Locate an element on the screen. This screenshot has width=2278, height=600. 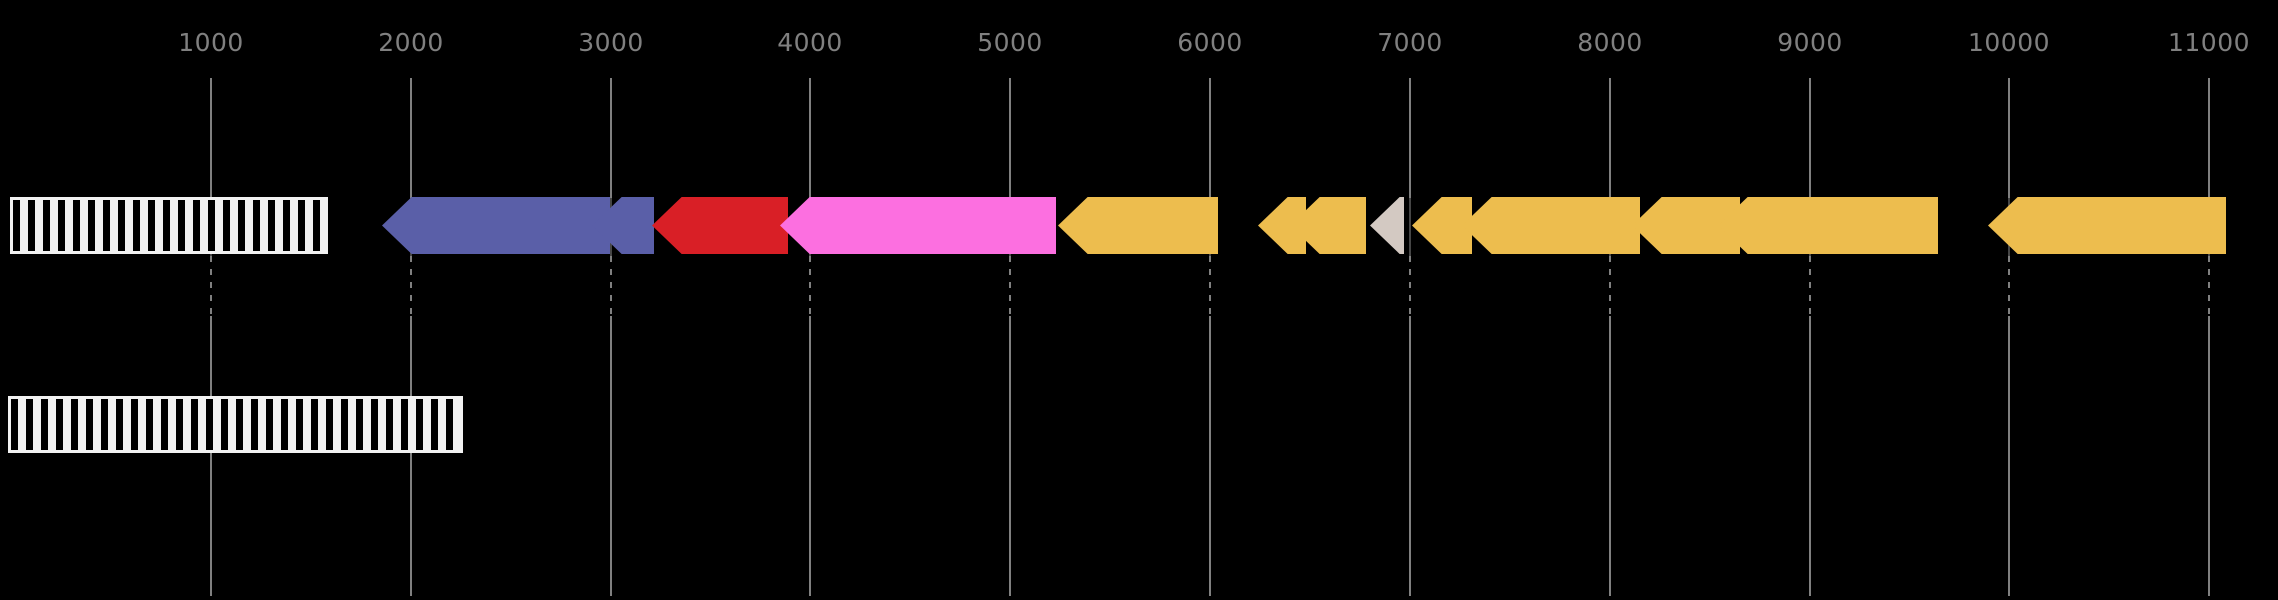
axis-tick-label: 5000 is located at coordinates (1010, 42).